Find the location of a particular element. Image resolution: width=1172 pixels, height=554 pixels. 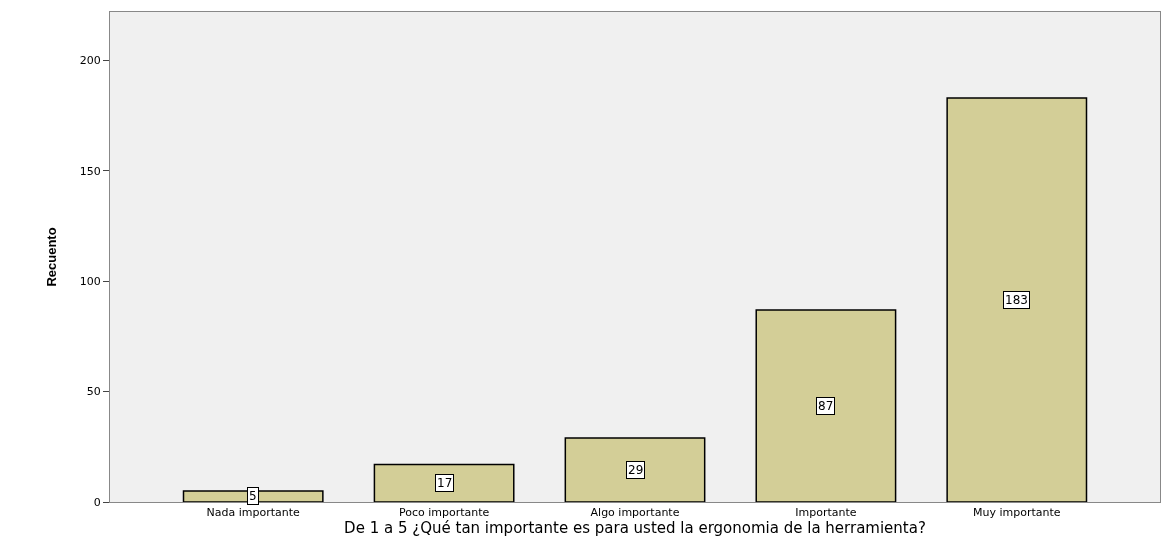

data-label: 183 is located at coordinates (1016, 300).